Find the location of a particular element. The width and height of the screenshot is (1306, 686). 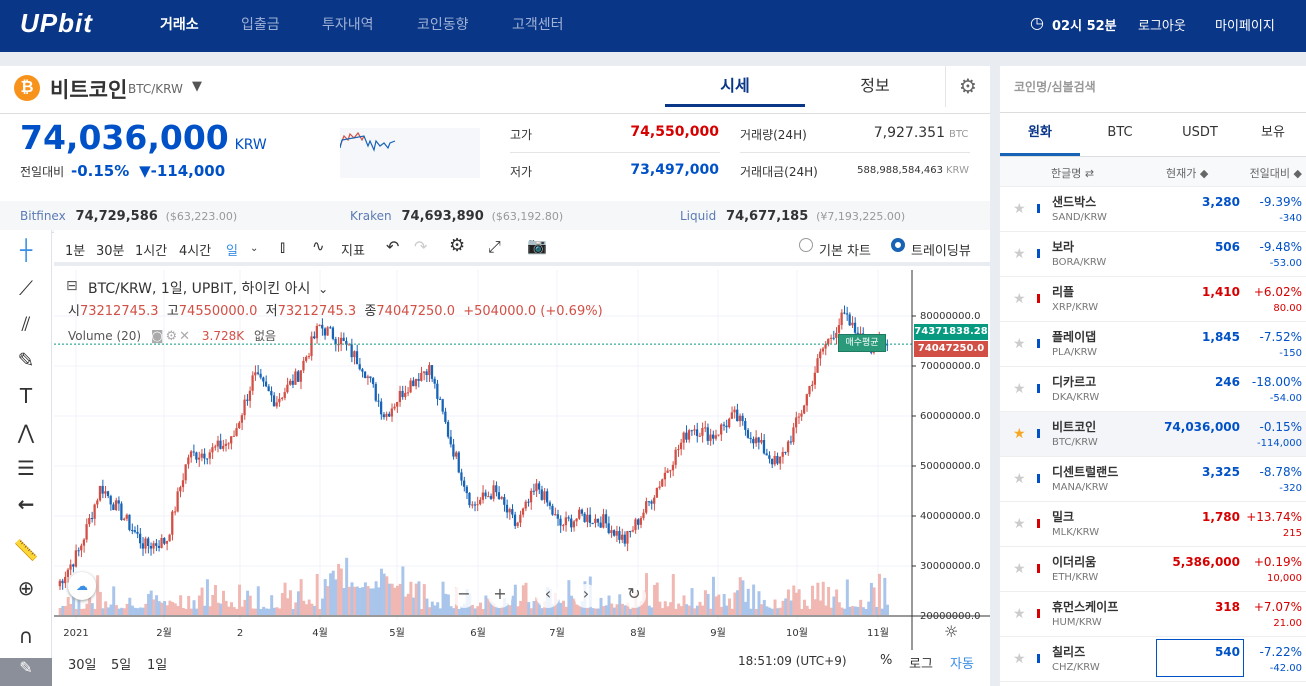

range-5d: 5일 is located at coordinates (121, 665).